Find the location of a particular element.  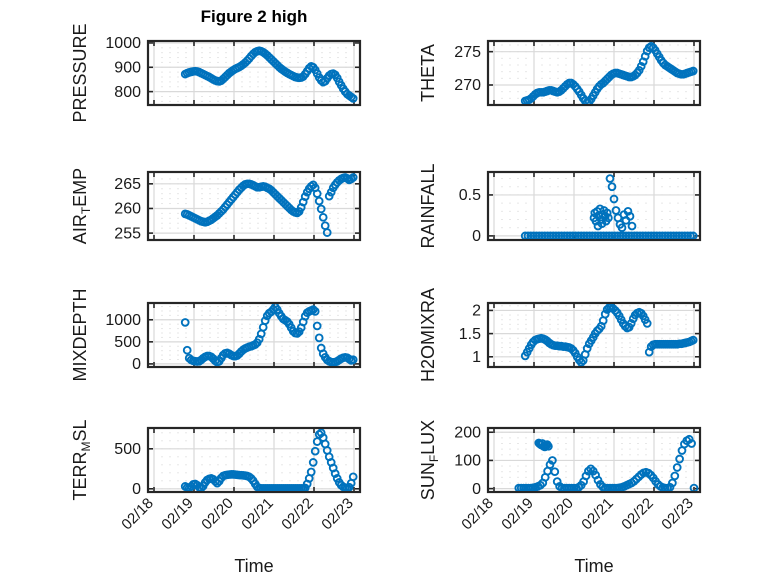

subplot-top-left: 800 900 1000 PRESSURE is located at coordinates (216, 73).